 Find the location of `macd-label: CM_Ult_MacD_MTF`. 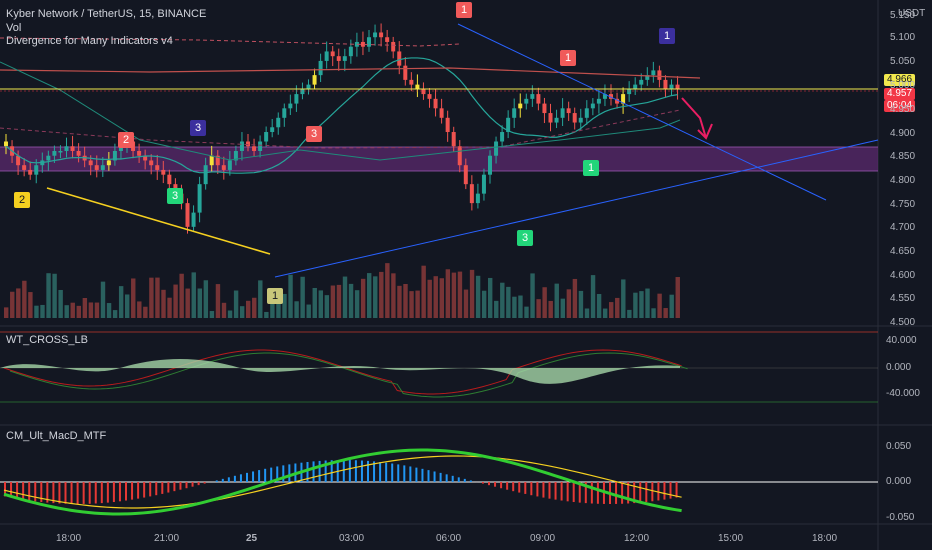

macd-label: CM_Ult_MacD_MTF is located at coordinates (56, 436).